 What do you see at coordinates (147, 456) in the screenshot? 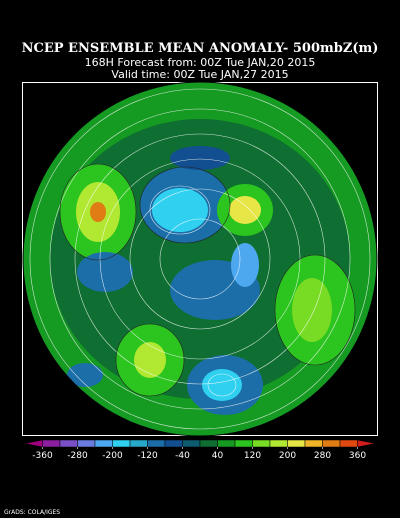
I see `colorbar-label: -120` at bounding box center [147, 456].